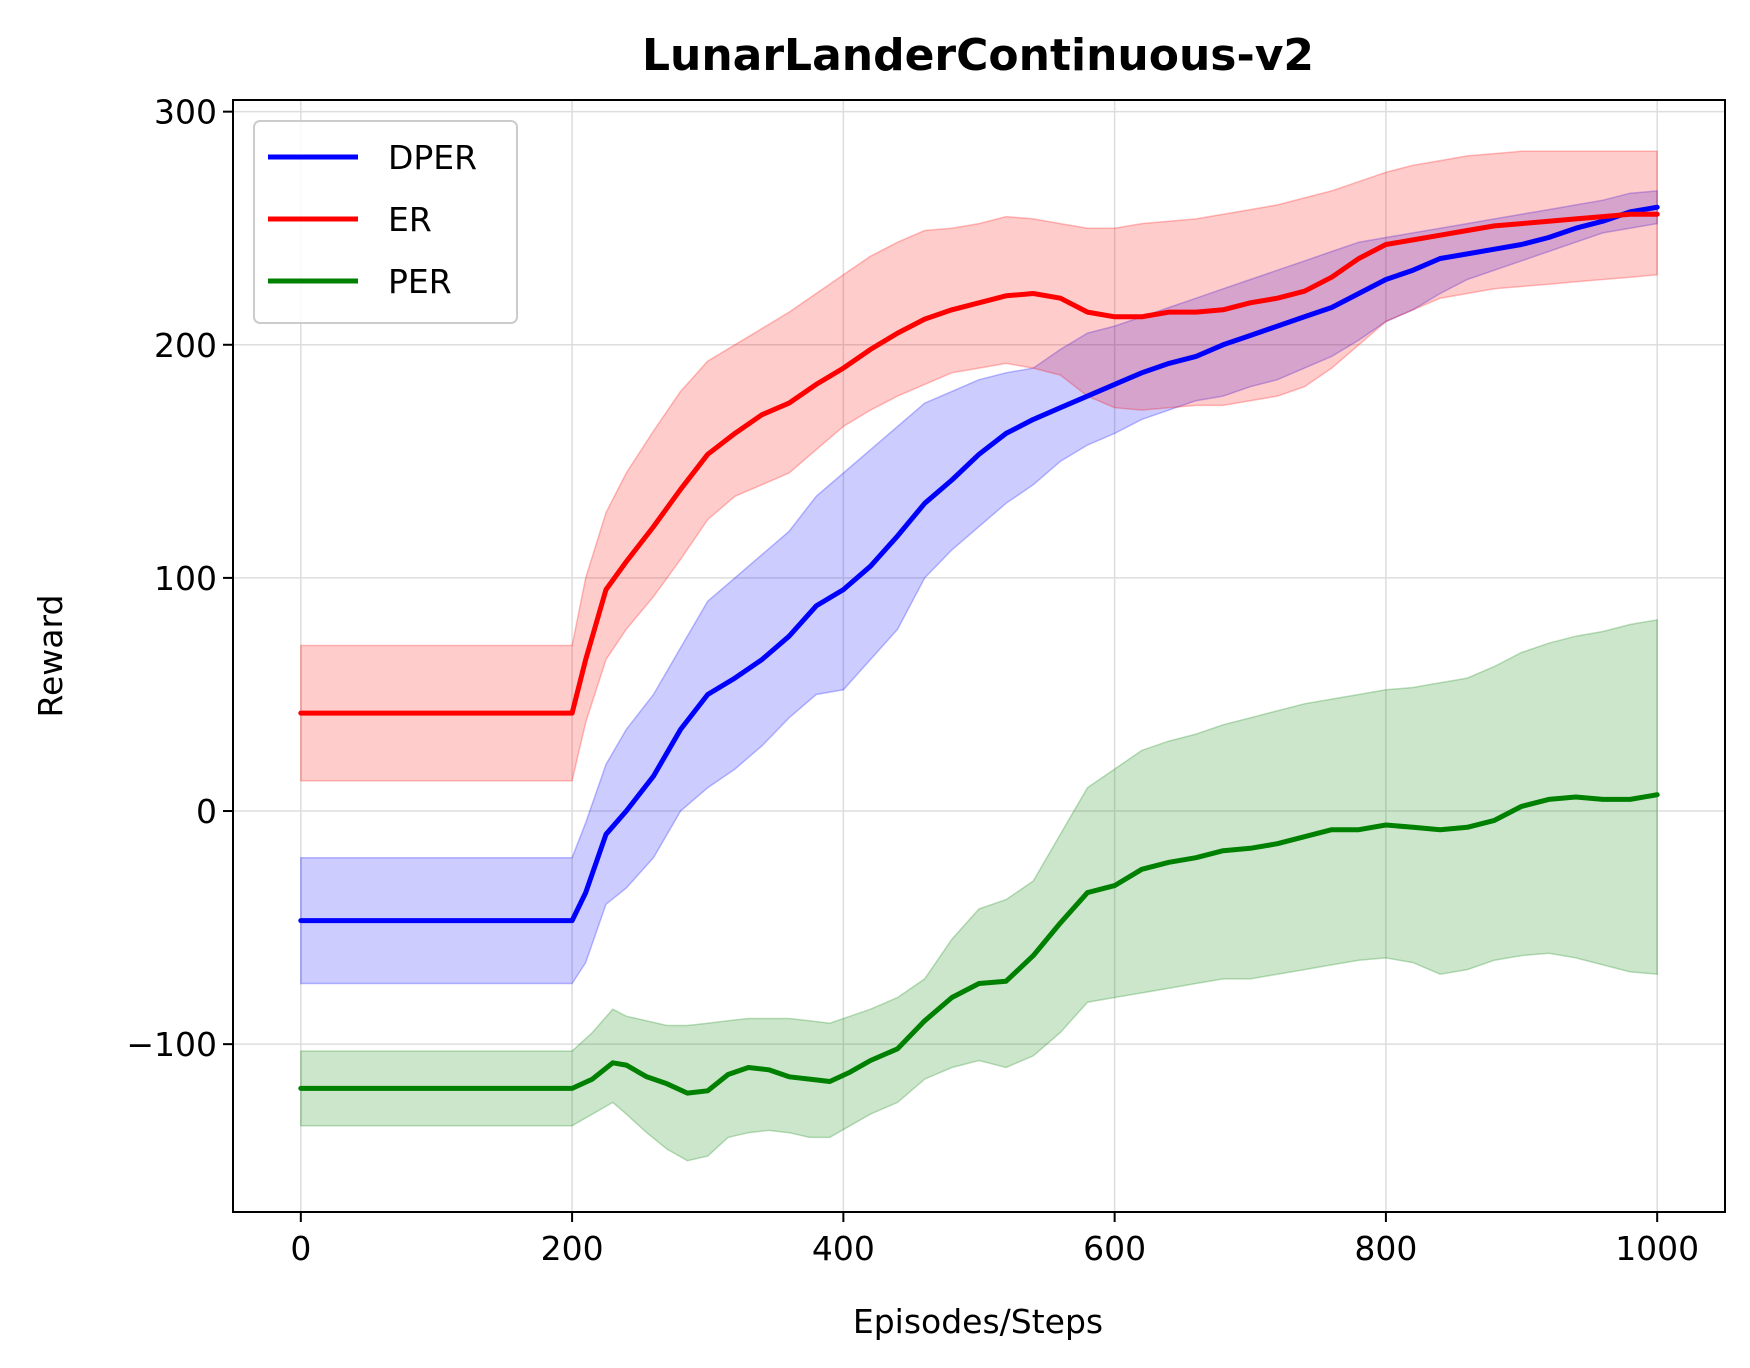 Image resolution: width=1750 pixels, height=1368 pixels. What do you see at coordinates (420, 281) in the screenshot?
I see `legend-label-per: PER` at bounding box center [420, 281].